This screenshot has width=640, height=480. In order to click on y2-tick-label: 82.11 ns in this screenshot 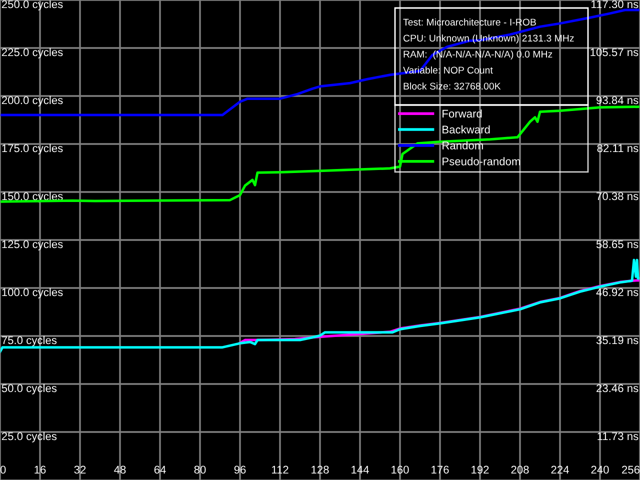, I will do `click(617, 148)`.